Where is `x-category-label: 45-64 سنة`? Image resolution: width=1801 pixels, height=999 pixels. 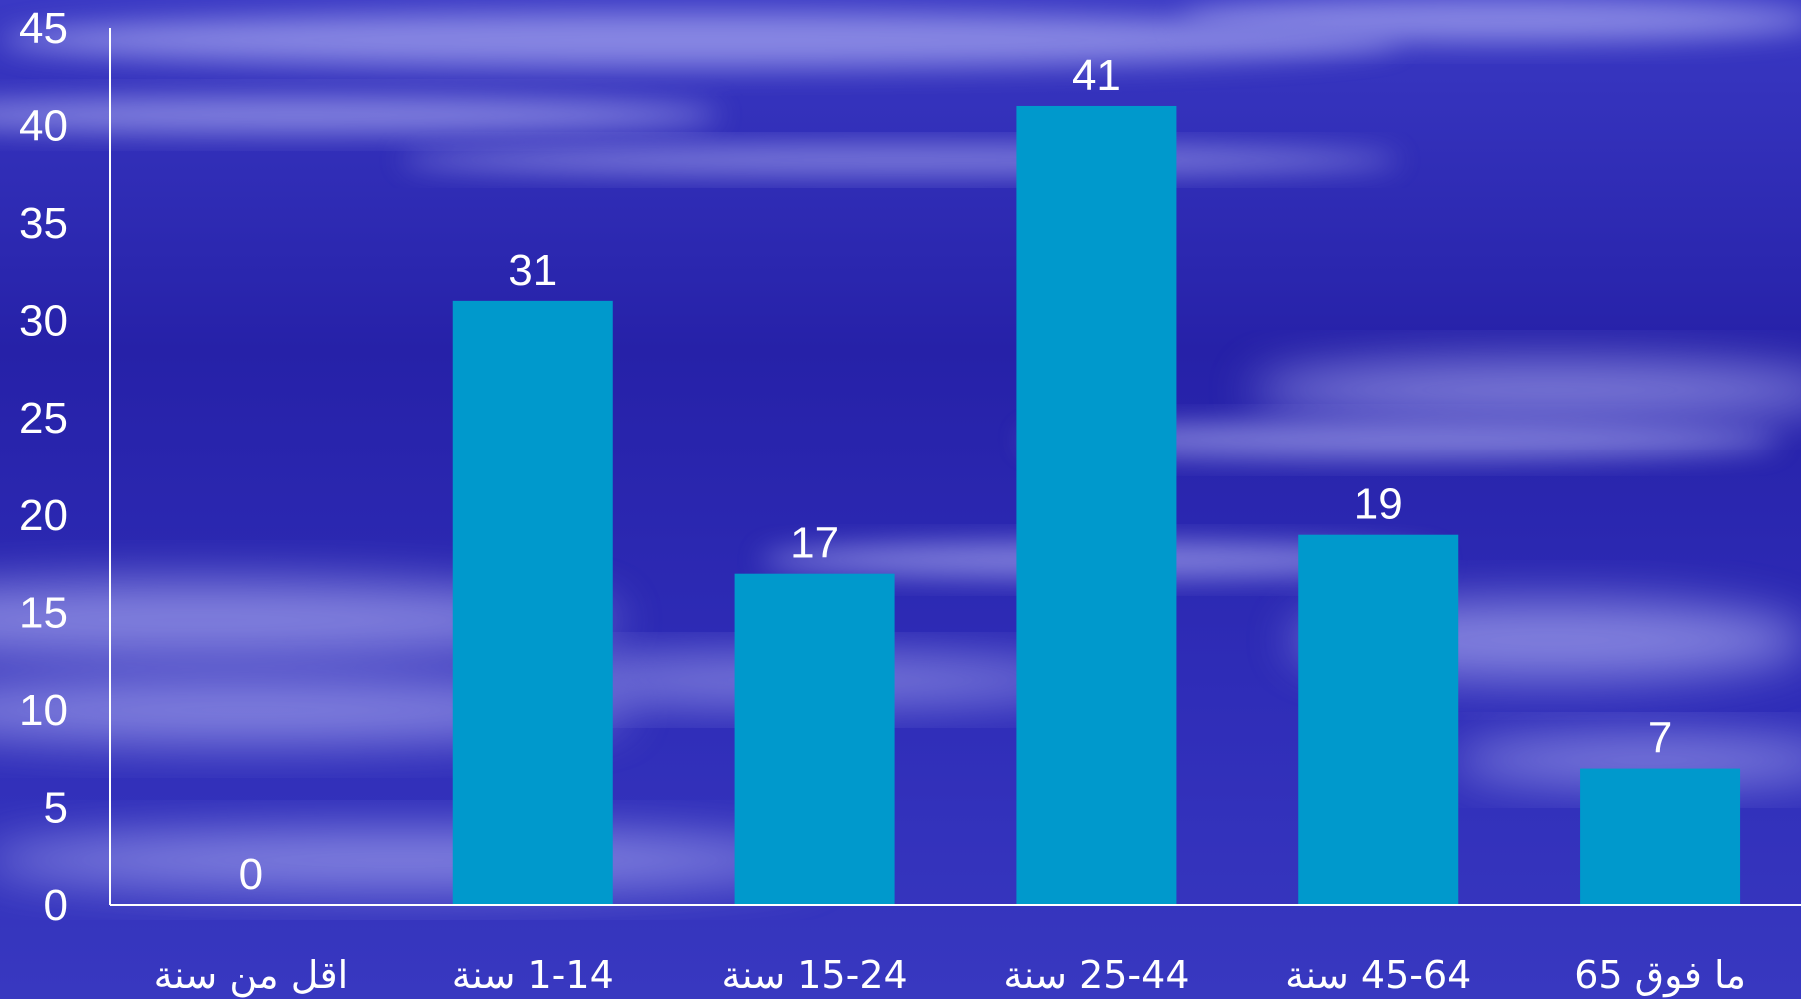
x-category-label: 45-64 سنة is located at coordinates (1378, 975).